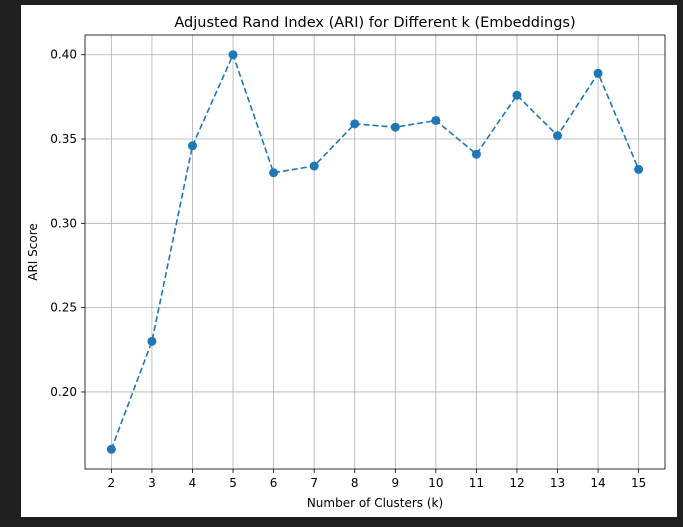 The width and height of the screenshot is (683, 527). I want to click on x-tick-label: 3, so click(152, 483).